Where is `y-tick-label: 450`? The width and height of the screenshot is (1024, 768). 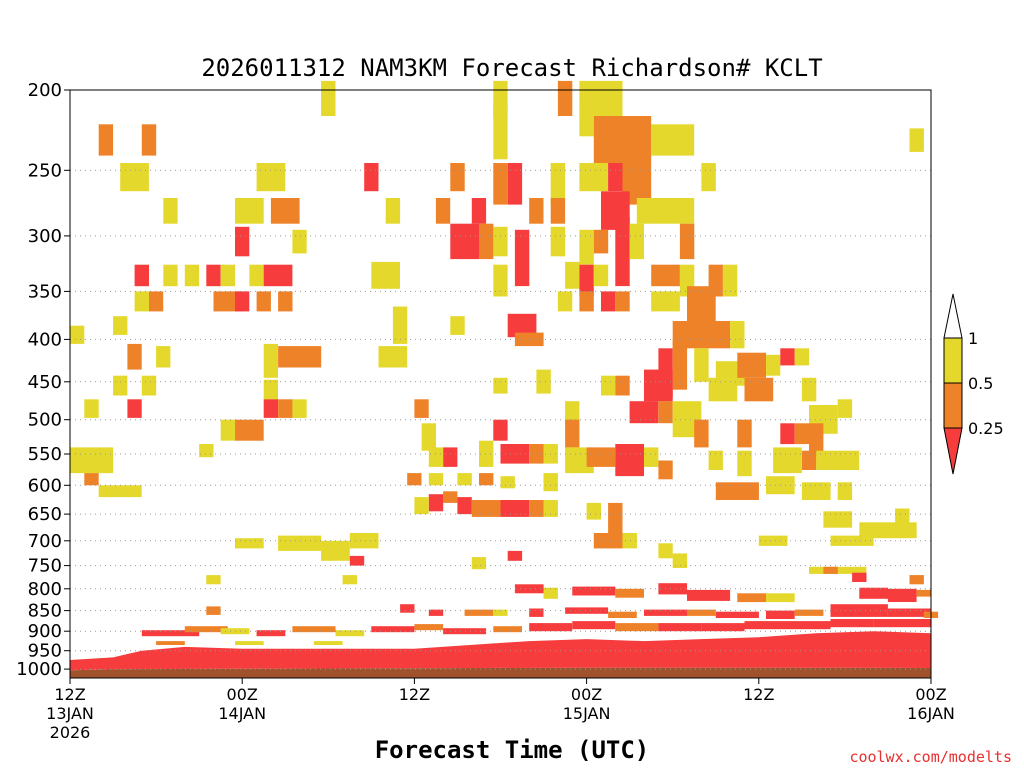
y-tick-label: 450 is located at coordinates (45, 382).